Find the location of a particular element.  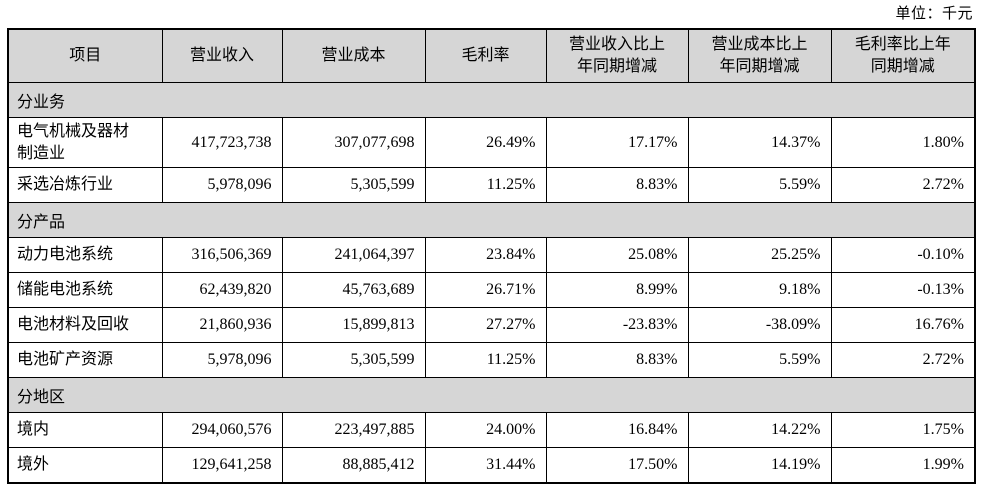

cell-revenue: 316,506,369 is located at coordinates (222, 255).